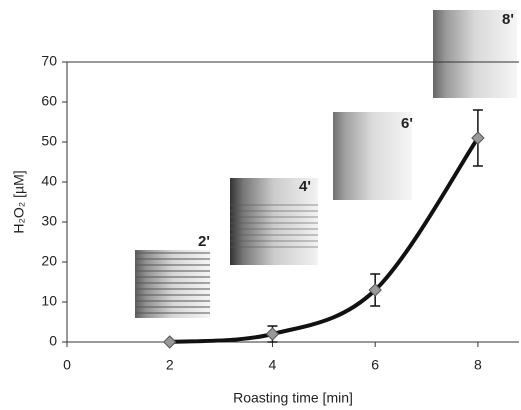 This screenshot has width=521, height=410. I want to click on annotation: 6', so click(407, 123).